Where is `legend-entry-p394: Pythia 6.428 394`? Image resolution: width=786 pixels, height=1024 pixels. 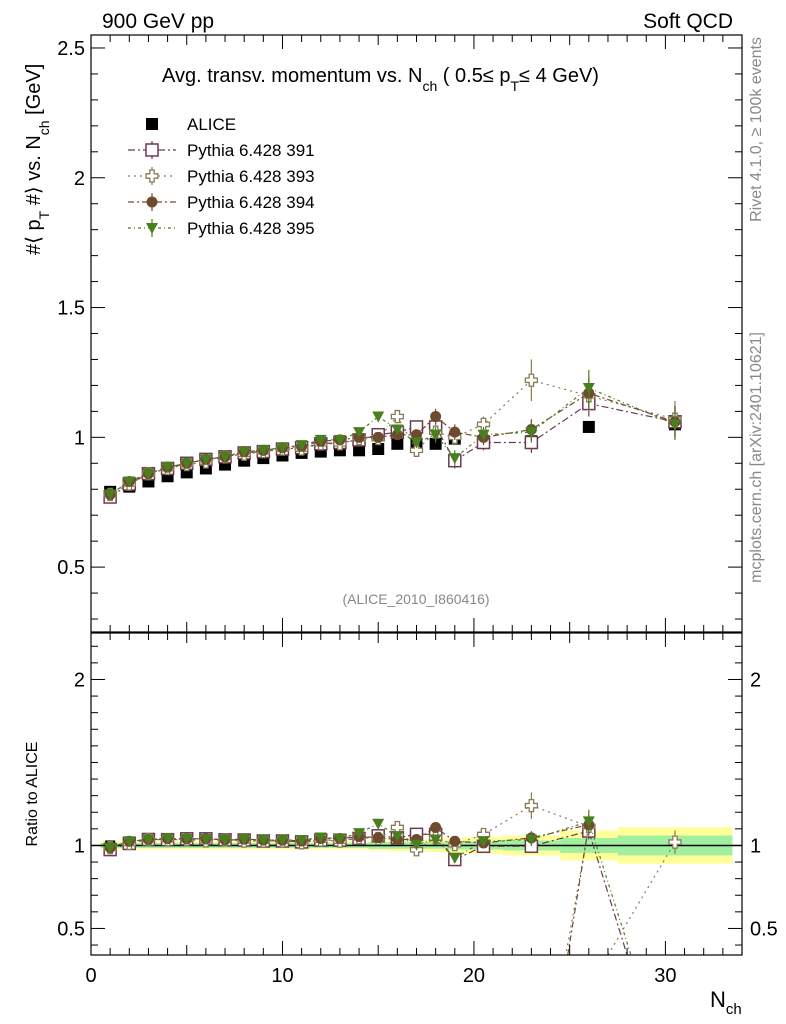
legend-entry-p394: Pythia 6.428 394 is located at coordinates (221, 202).